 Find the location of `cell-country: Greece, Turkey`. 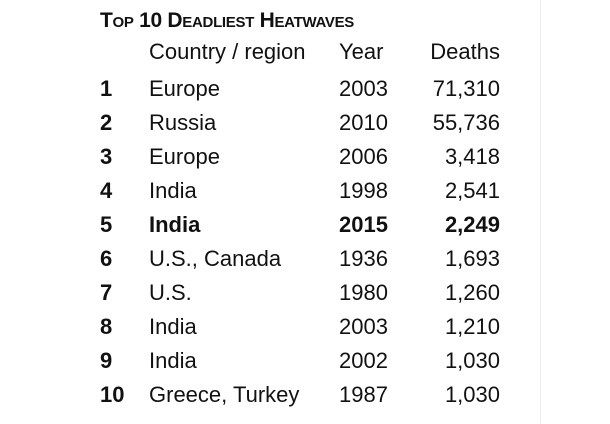

cell-country: Greece, Turkey is located at coordinates (224, 394).